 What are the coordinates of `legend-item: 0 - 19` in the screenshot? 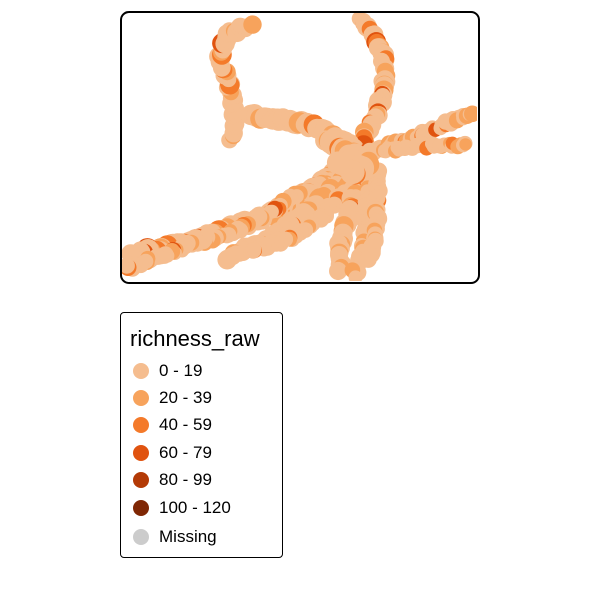 It's located at (201, 371).